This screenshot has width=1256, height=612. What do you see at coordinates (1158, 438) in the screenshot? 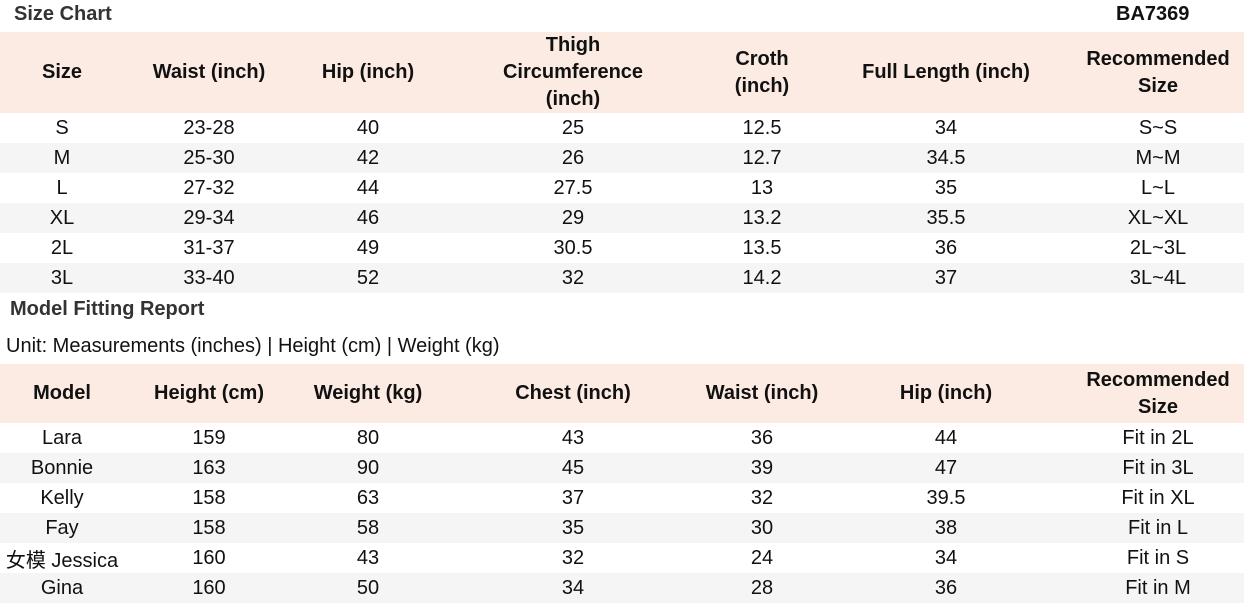
I see `model-report-cell-recommended-size: Fit in 2L` at bounding box center [1158, 438].